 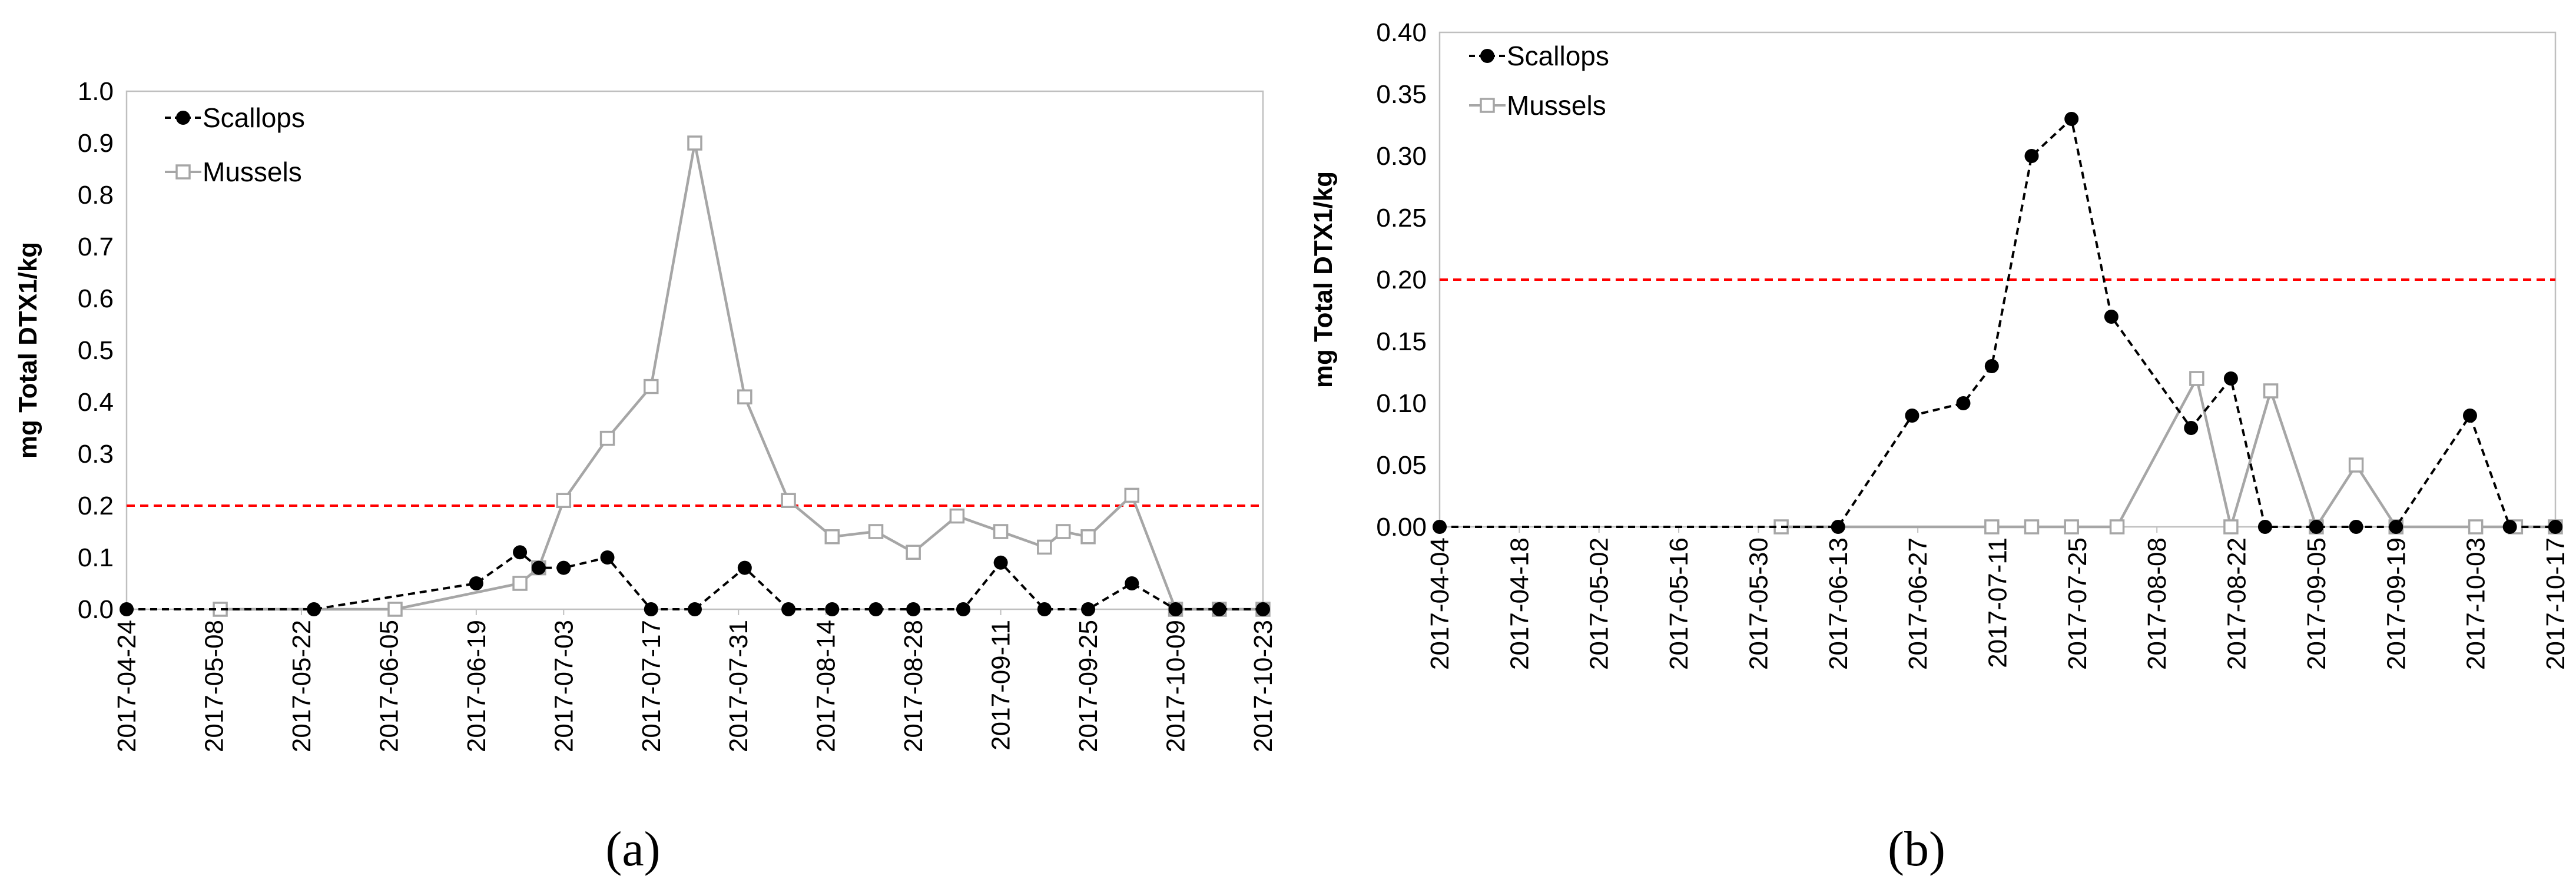 I want to click on legend-label: Scallops, so click(x=1558, y=56).